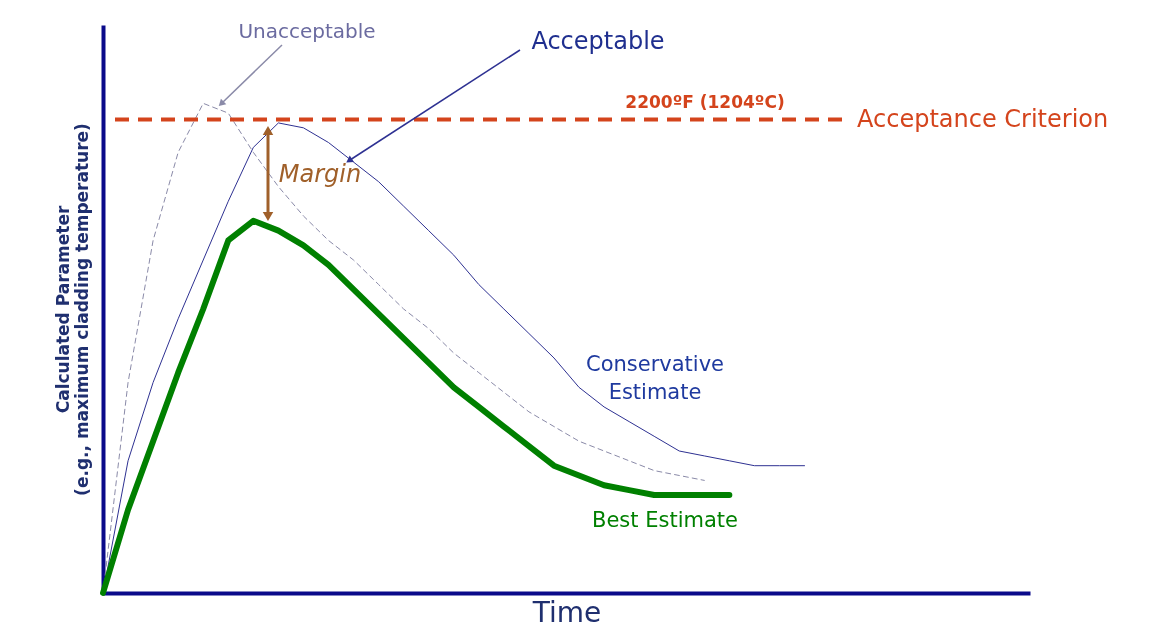 The height and width of the screenshot is (639, 1155). I want to click on annotation: 2200ºF (1204ºC), so click(705, 102).